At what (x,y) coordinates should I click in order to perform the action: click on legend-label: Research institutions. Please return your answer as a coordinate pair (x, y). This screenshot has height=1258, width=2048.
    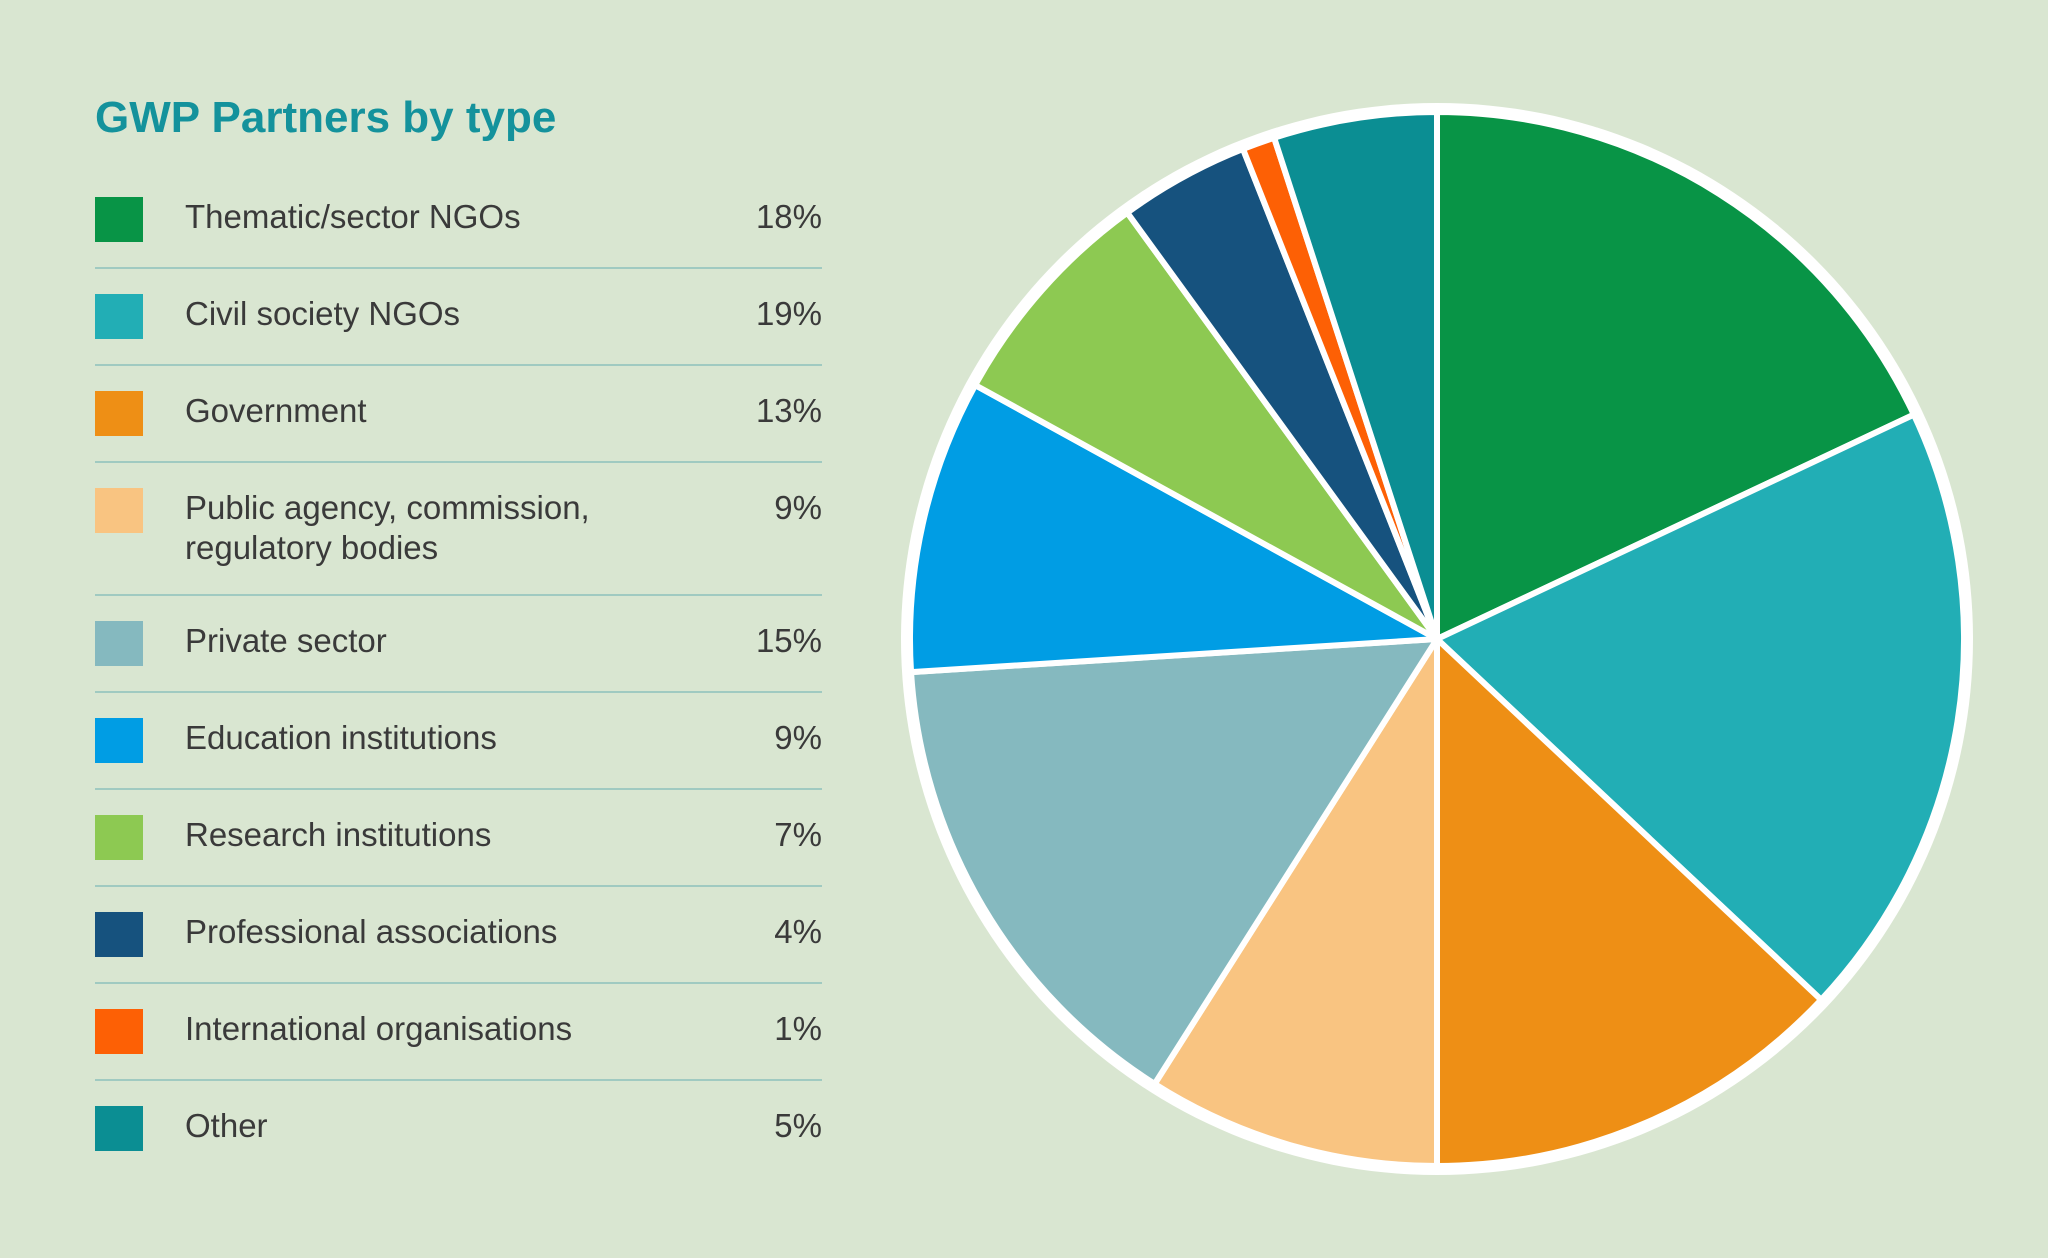
    Looking at the image, I should click on (338, 834).